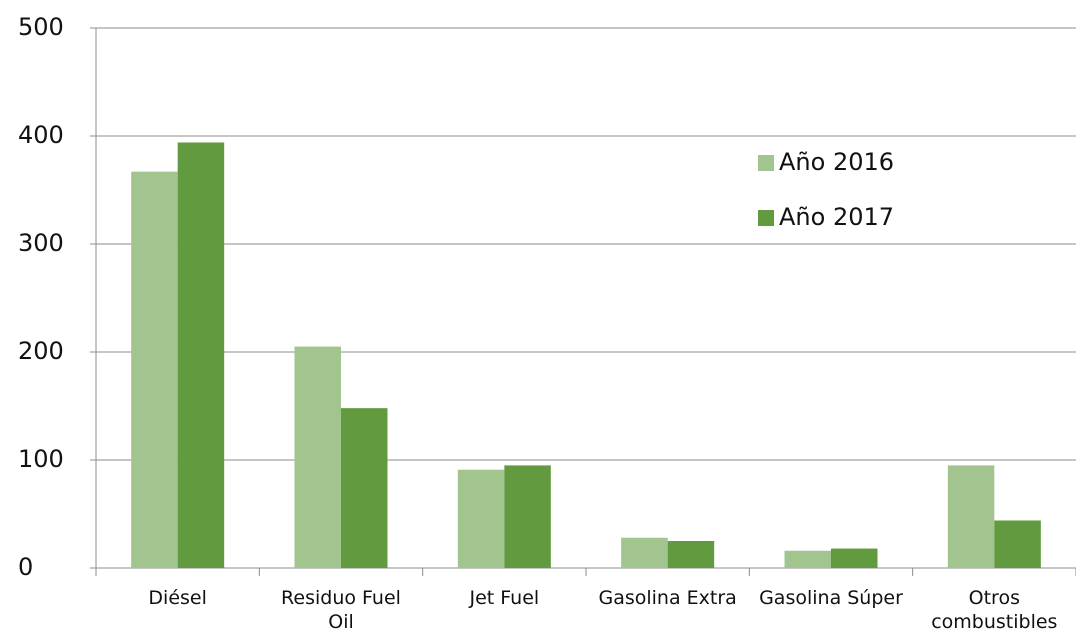 The width and height of the screenshot is (1076, 640). What do you see at coordinates (831, 598) in the screenshot?
I see `x-tick-label: Gasolina Súper` at bounding box center [831, 598].